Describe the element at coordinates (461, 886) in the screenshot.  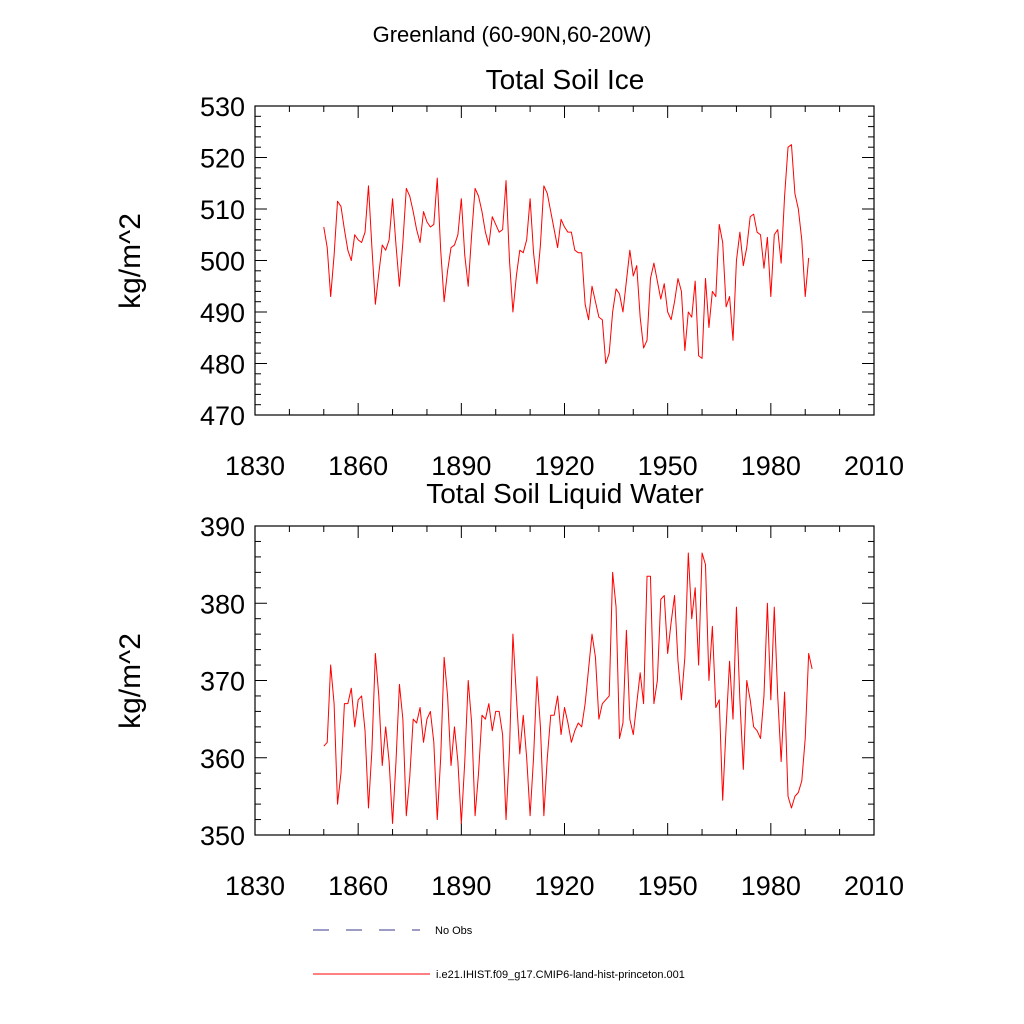
I see `liquid-xtick-label: 1890` at that location.